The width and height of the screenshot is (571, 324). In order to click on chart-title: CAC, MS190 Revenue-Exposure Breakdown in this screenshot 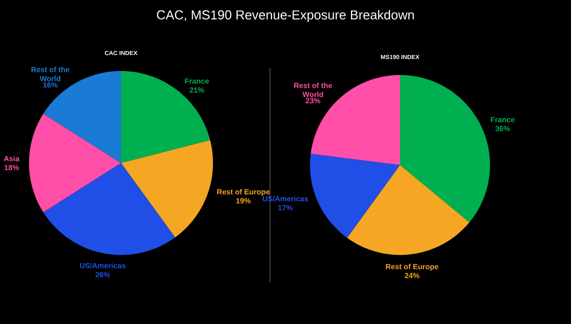, I will do `click(285, 16)`.